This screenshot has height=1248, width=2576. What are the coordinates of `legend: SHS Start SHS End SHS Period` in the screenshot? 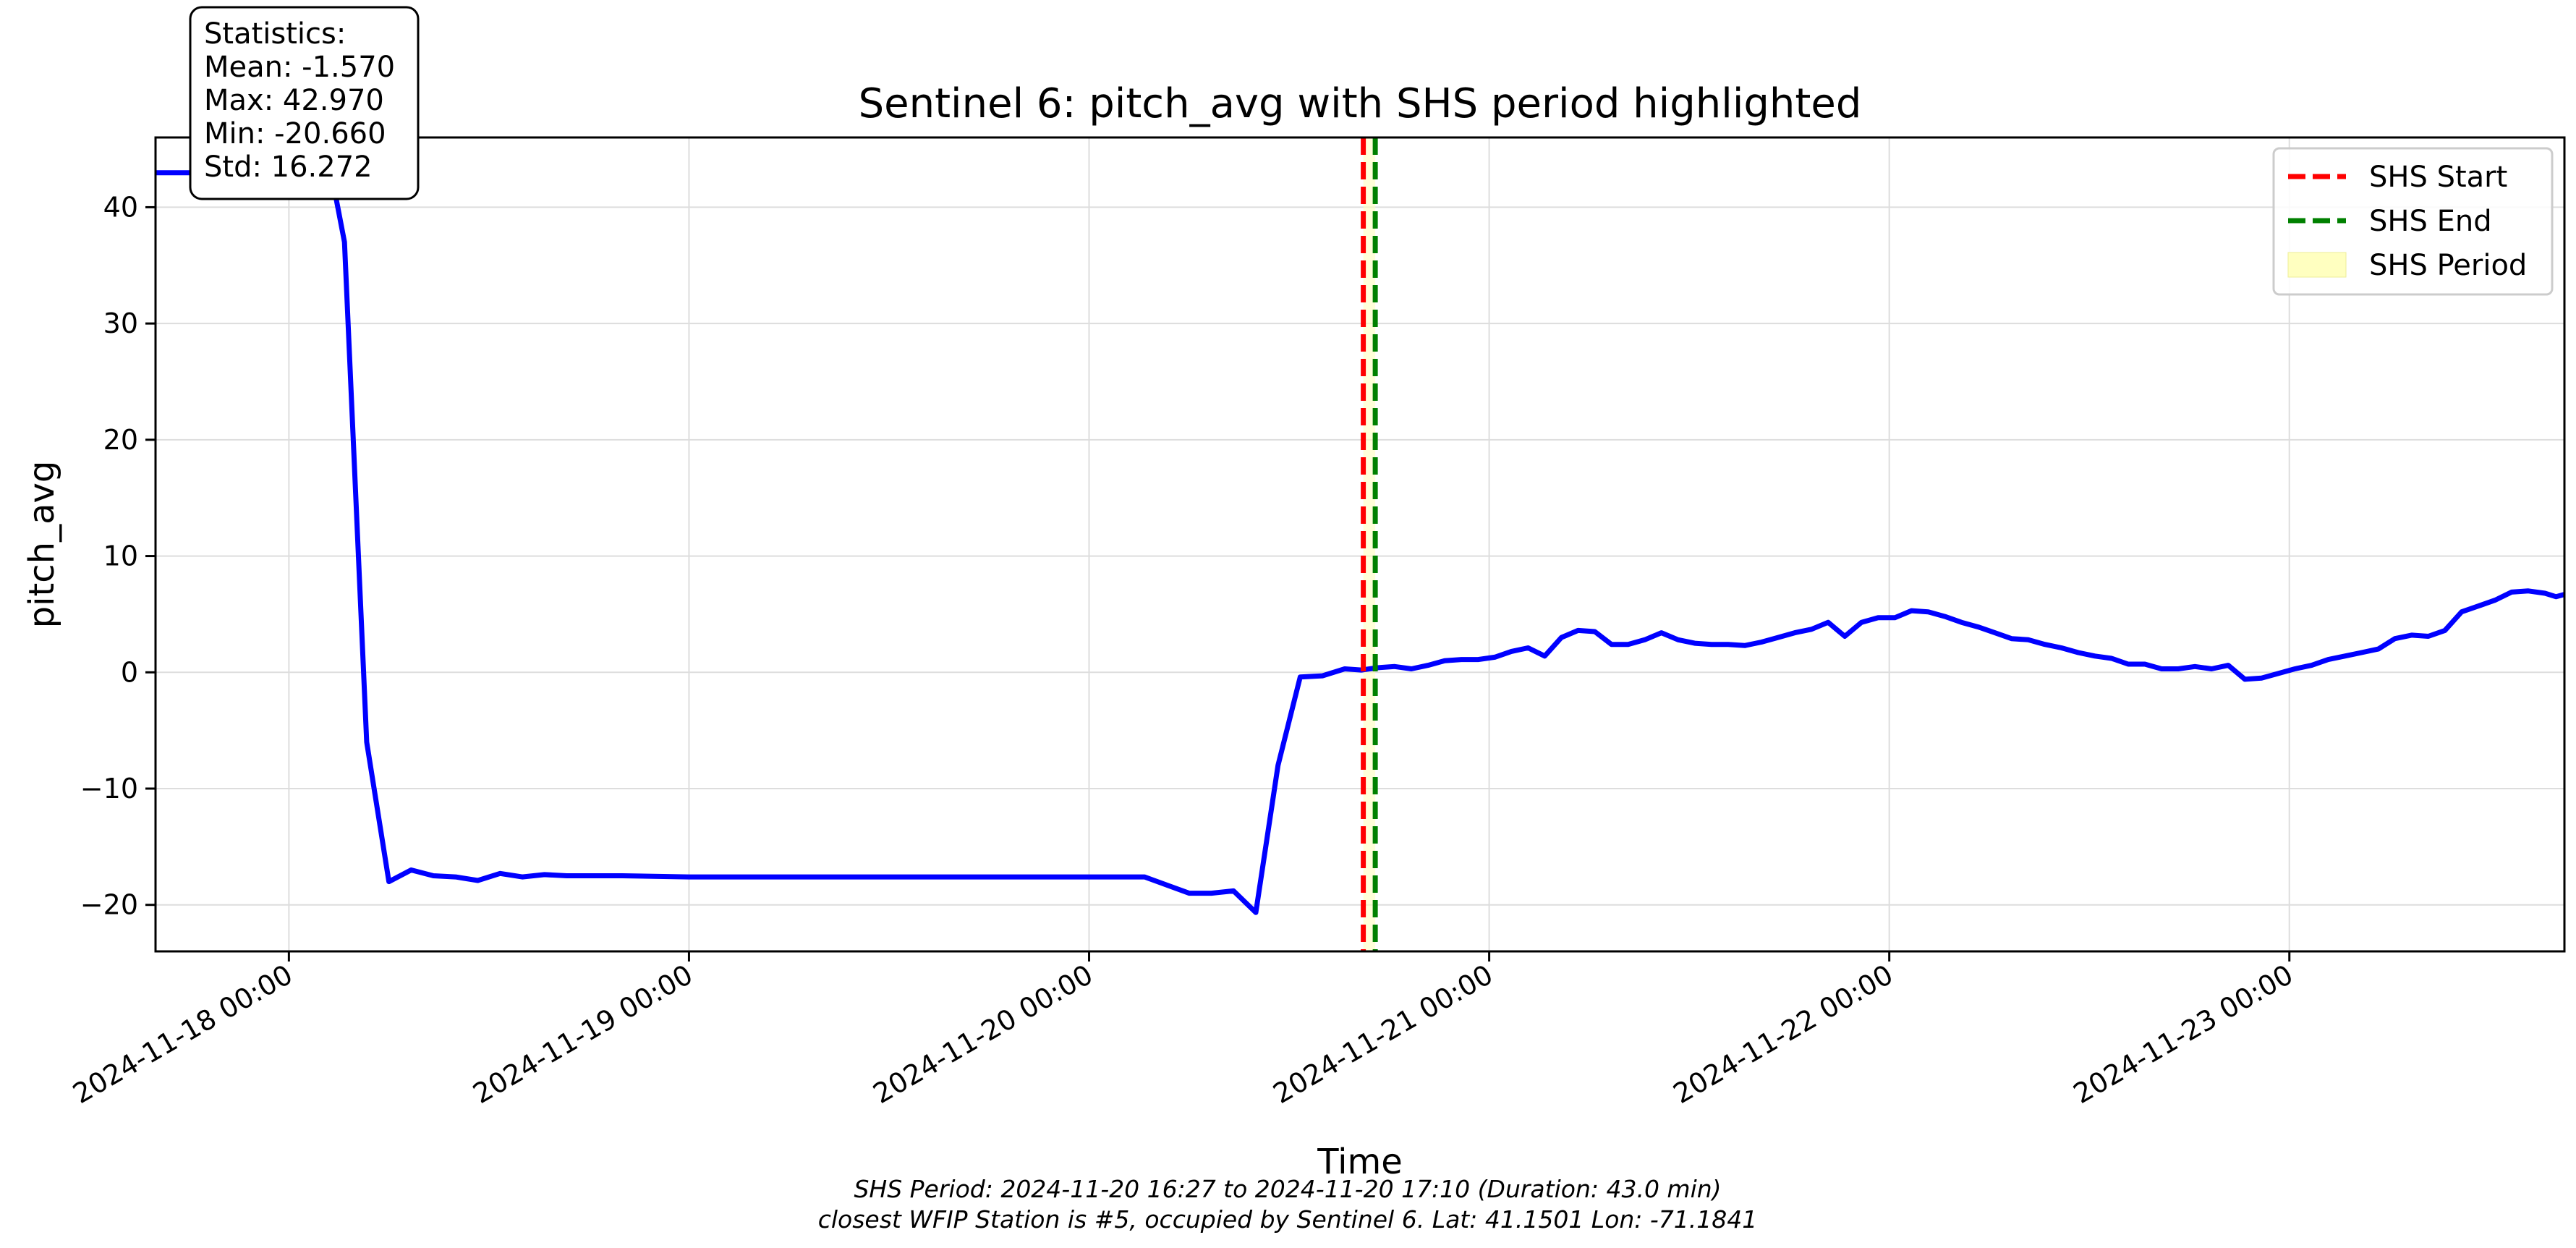 It's located at (2413, 221).